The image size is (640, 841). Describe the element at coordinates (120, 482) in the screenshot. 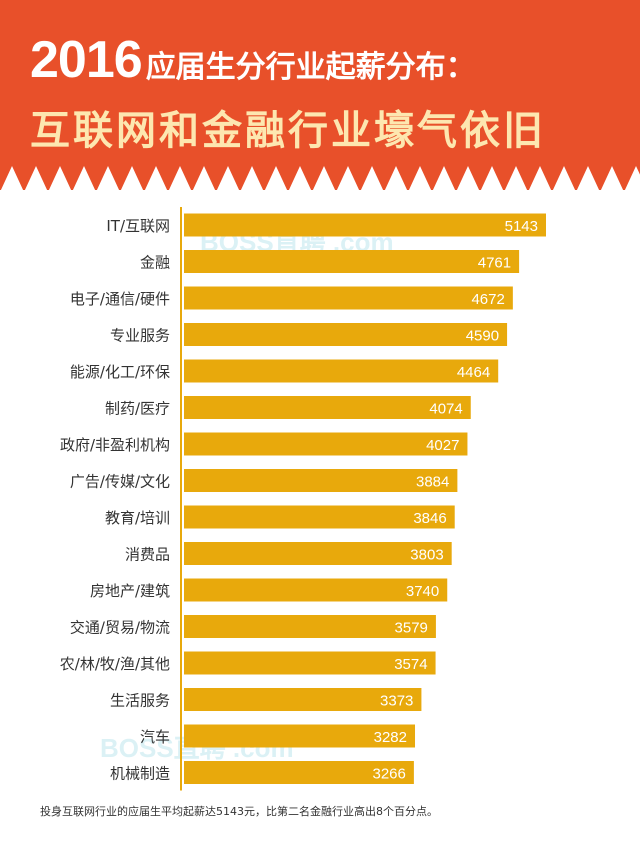

I see `category-label: 广告/传媒/文化` at that location.